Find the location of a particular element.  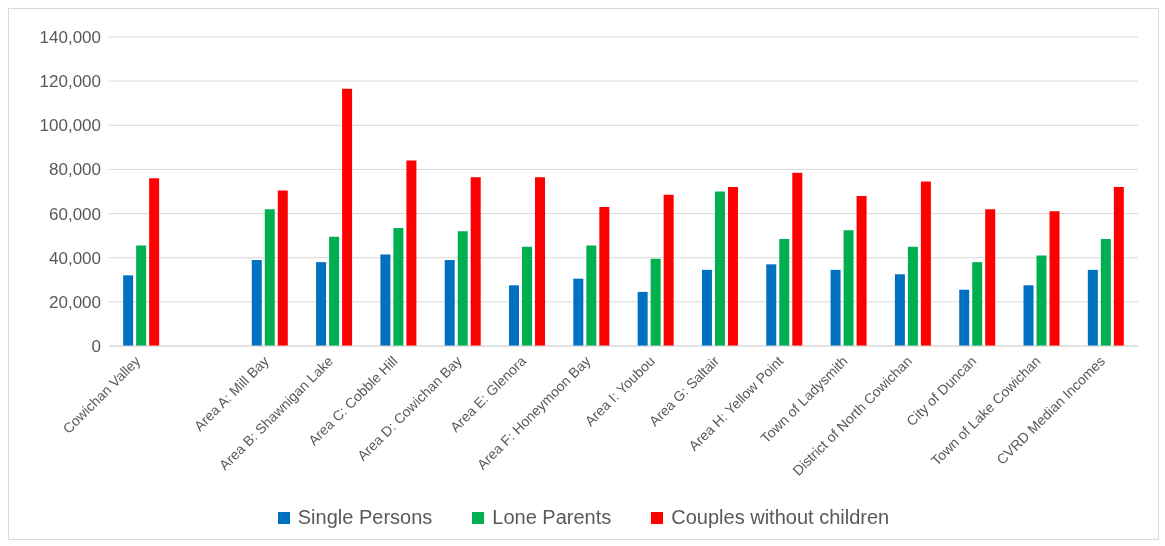

y-tick-label: 20,000 is located at coordinates (75, 302).